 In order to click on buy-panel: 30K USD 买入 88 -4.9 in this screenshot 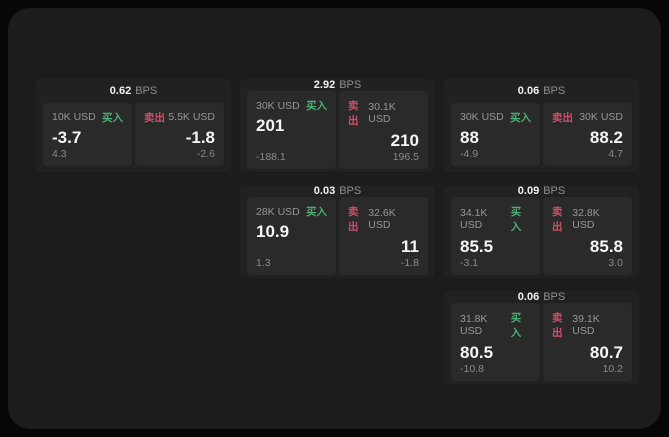, I will do `click(495, 134)`.